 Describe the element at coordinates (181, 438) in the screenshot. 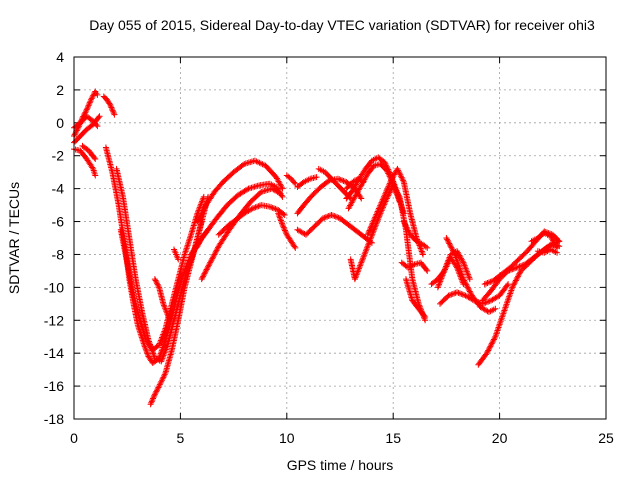

I see `x-tick-label: 5` at that location.